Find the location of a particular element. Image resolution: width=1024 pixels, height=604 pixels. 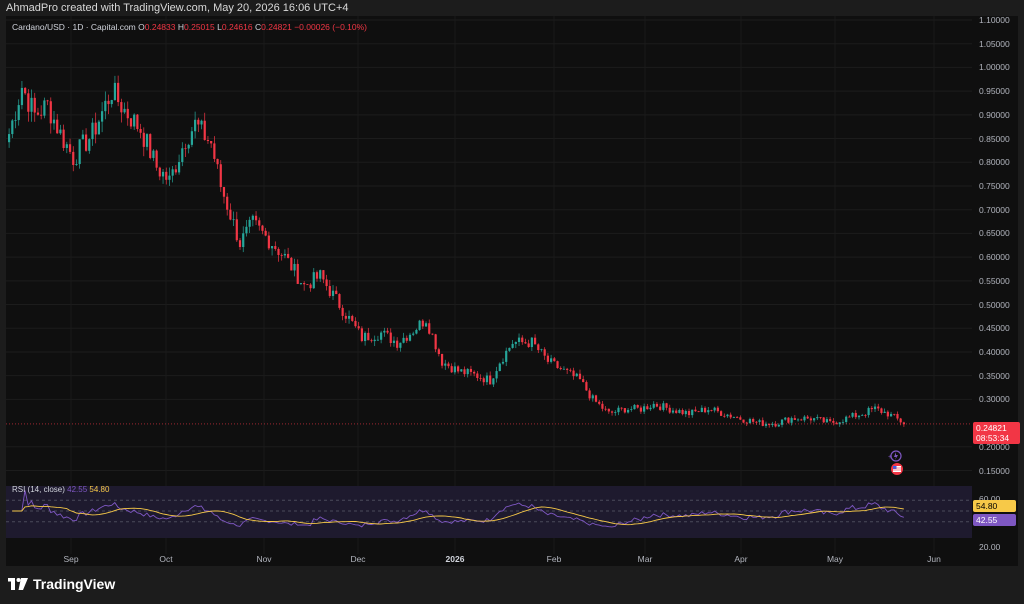

tradingview-logo: TradingView is located at coordinates (61, 584).